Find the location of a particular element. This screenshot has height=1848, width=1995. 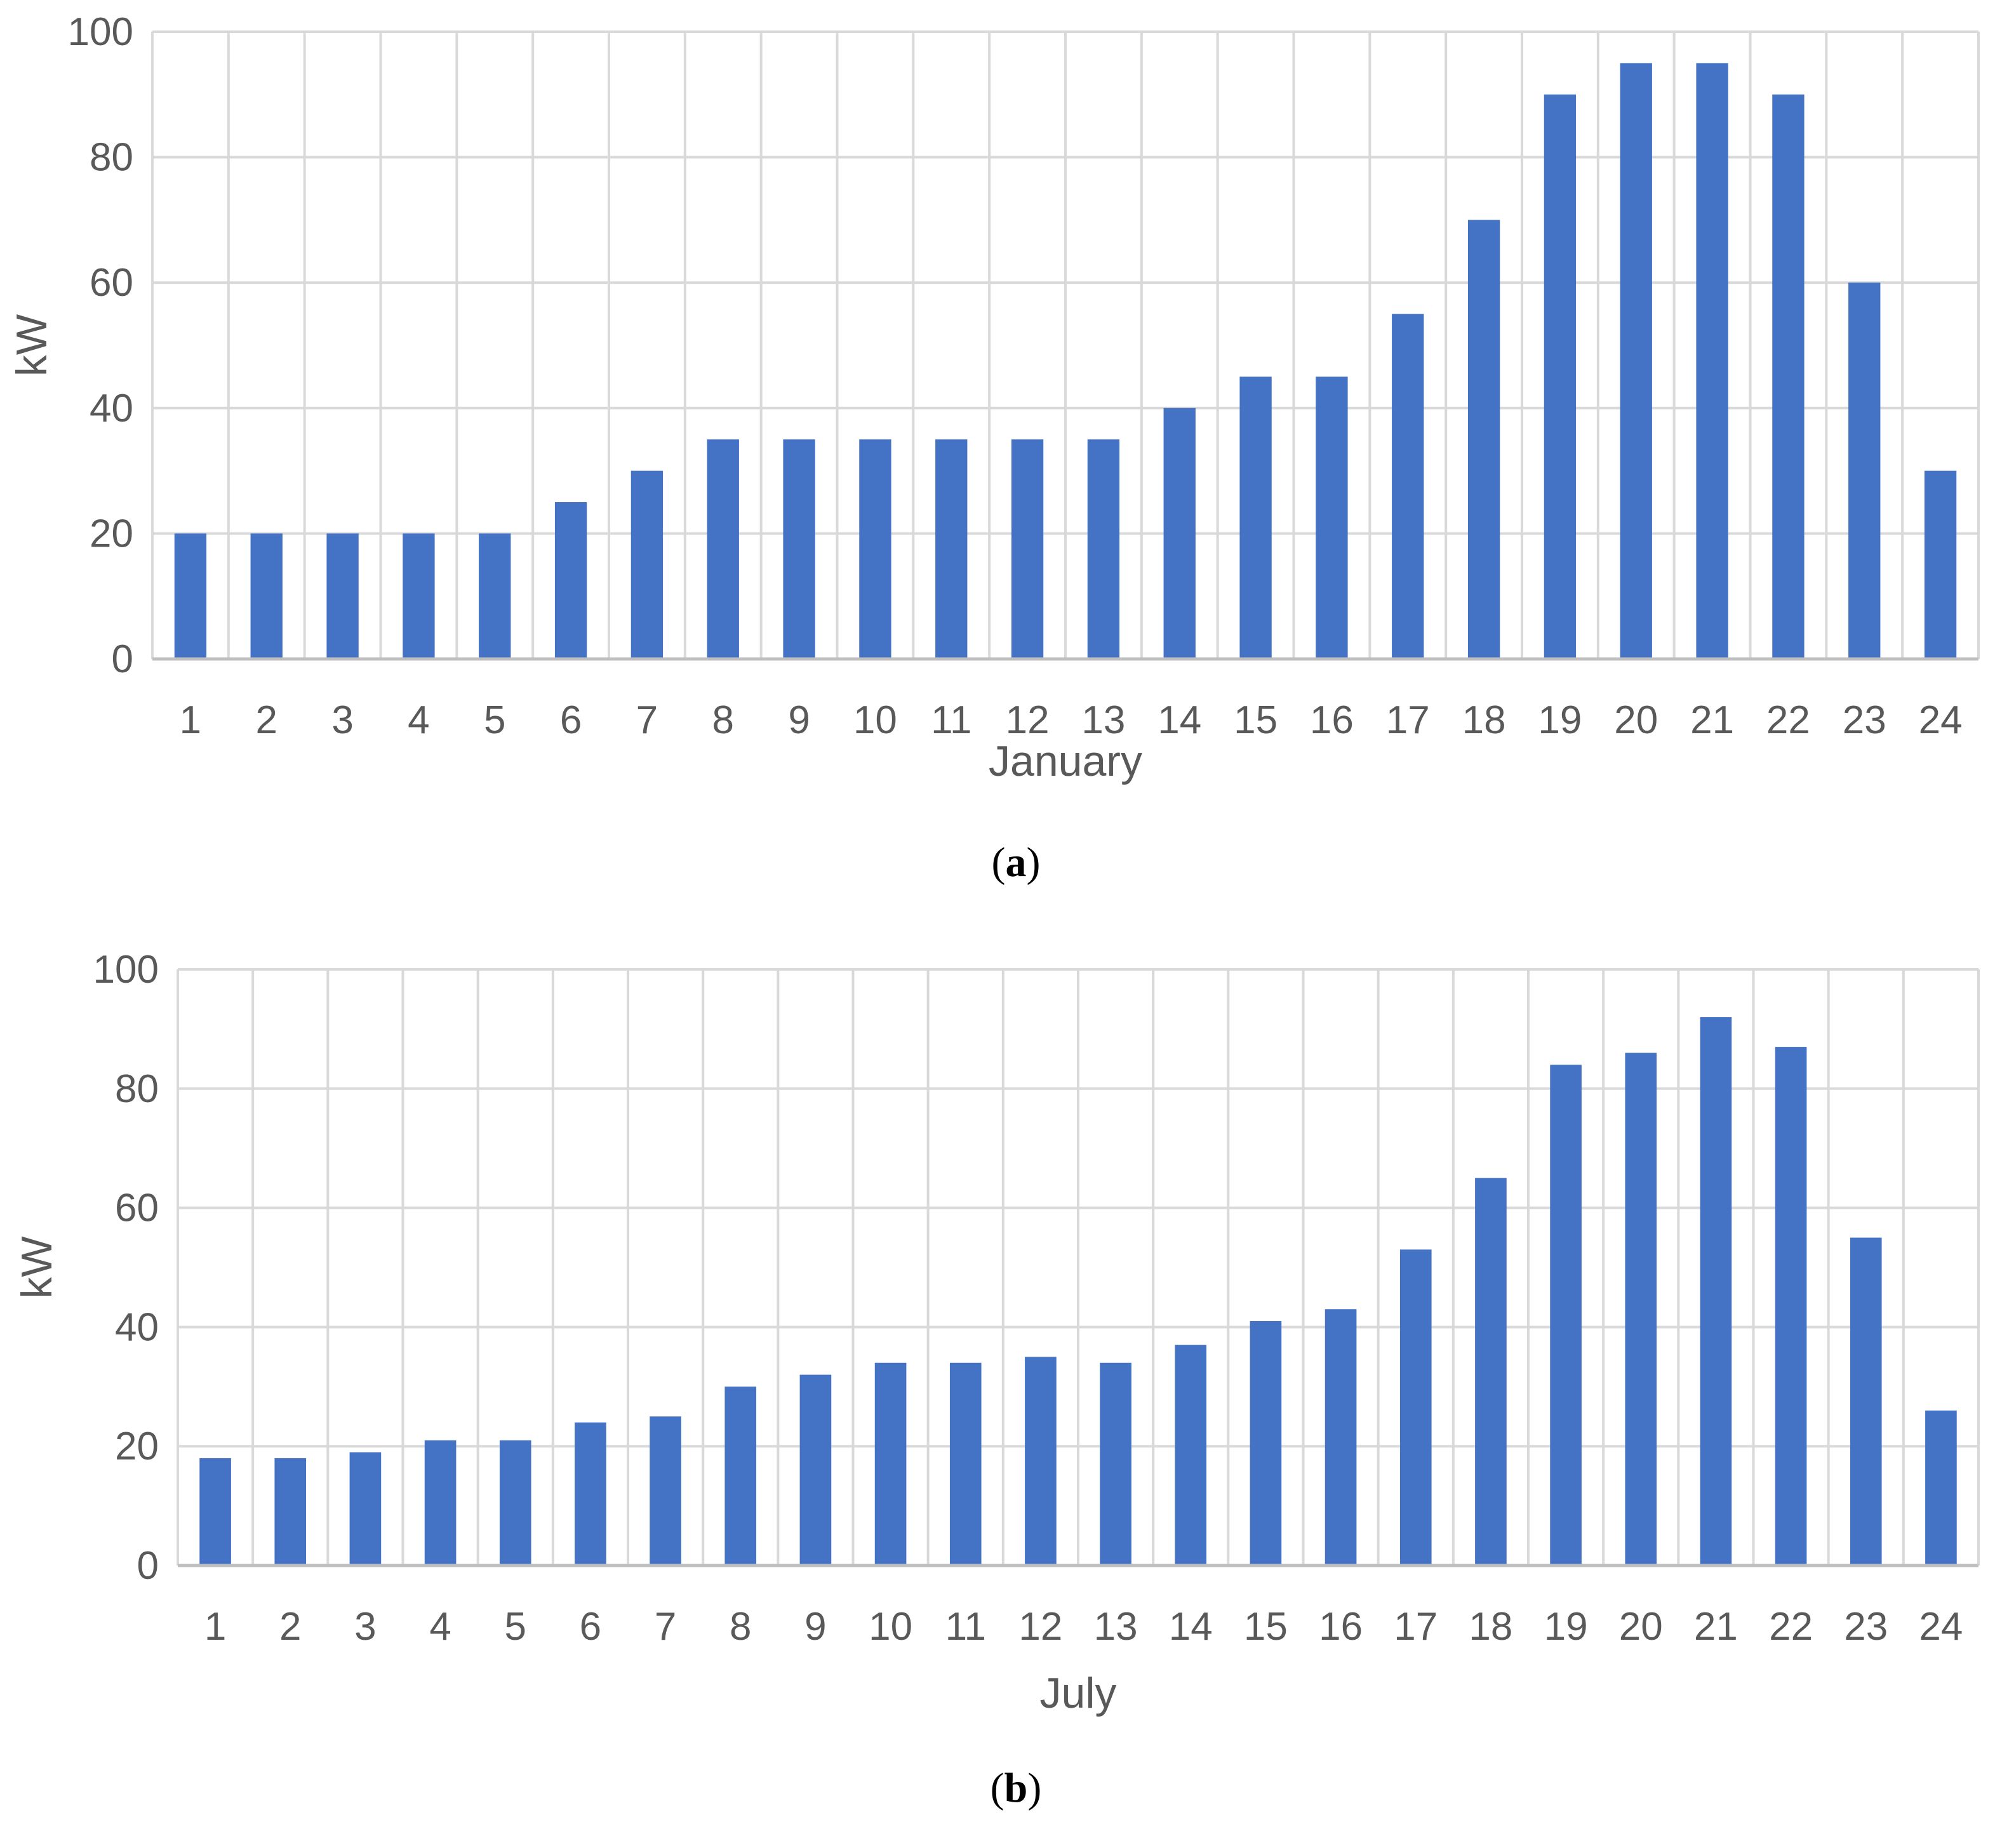

x-tick-label: 11 is located at coordinates (951, 720).